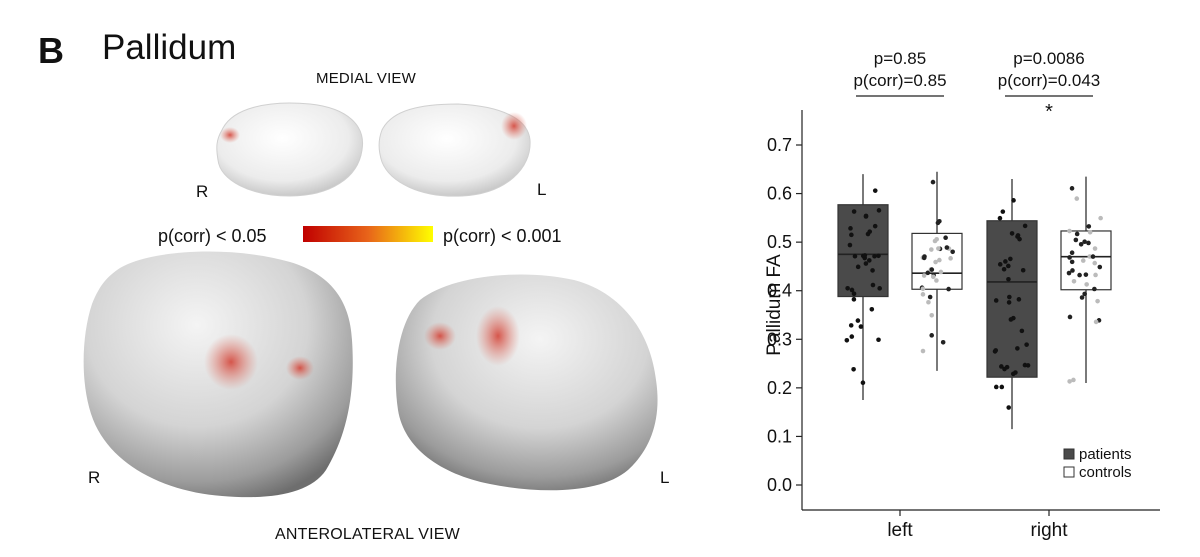 The width and height of the screenshot is (1200, 557). I want to click on medial-right-pallidum, so click(290, 149).